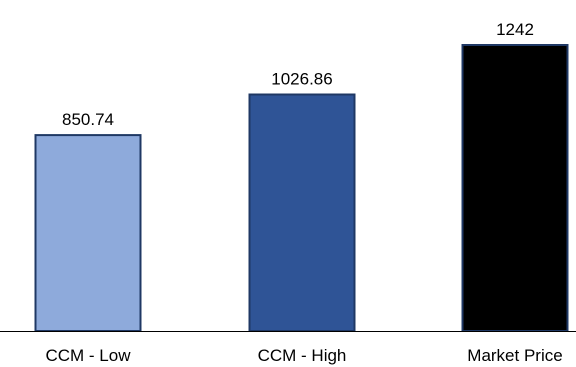 Image resolution: width=576 pixels, height=367 pixels. I want to click on bar-market-price, so click(515, 188).